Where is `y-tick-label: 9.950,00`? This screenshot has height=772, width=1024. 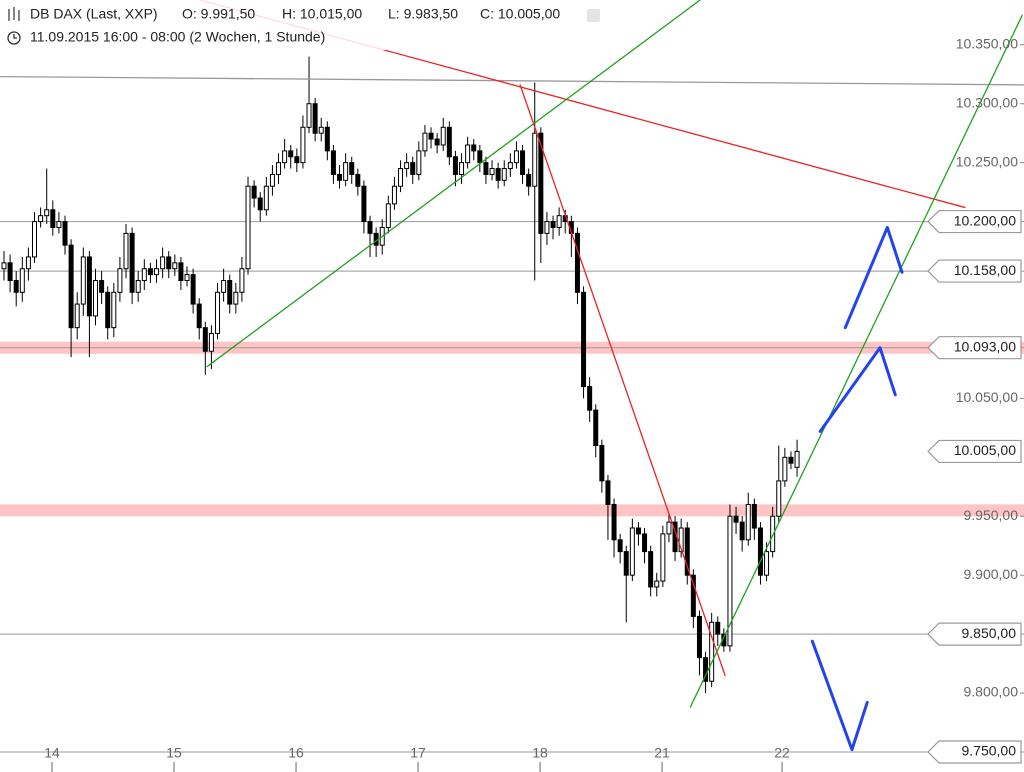 y-tick-label: 9.950,00 is located at coordinates (991, 515).